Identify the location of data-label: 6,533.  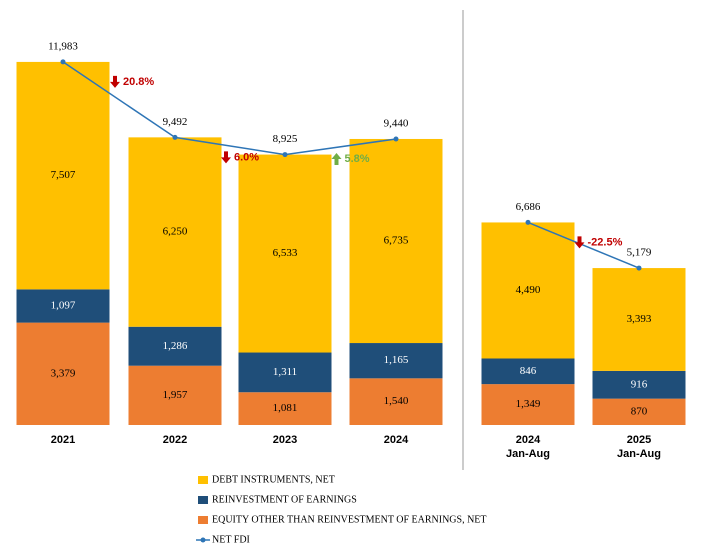
(285, 253).